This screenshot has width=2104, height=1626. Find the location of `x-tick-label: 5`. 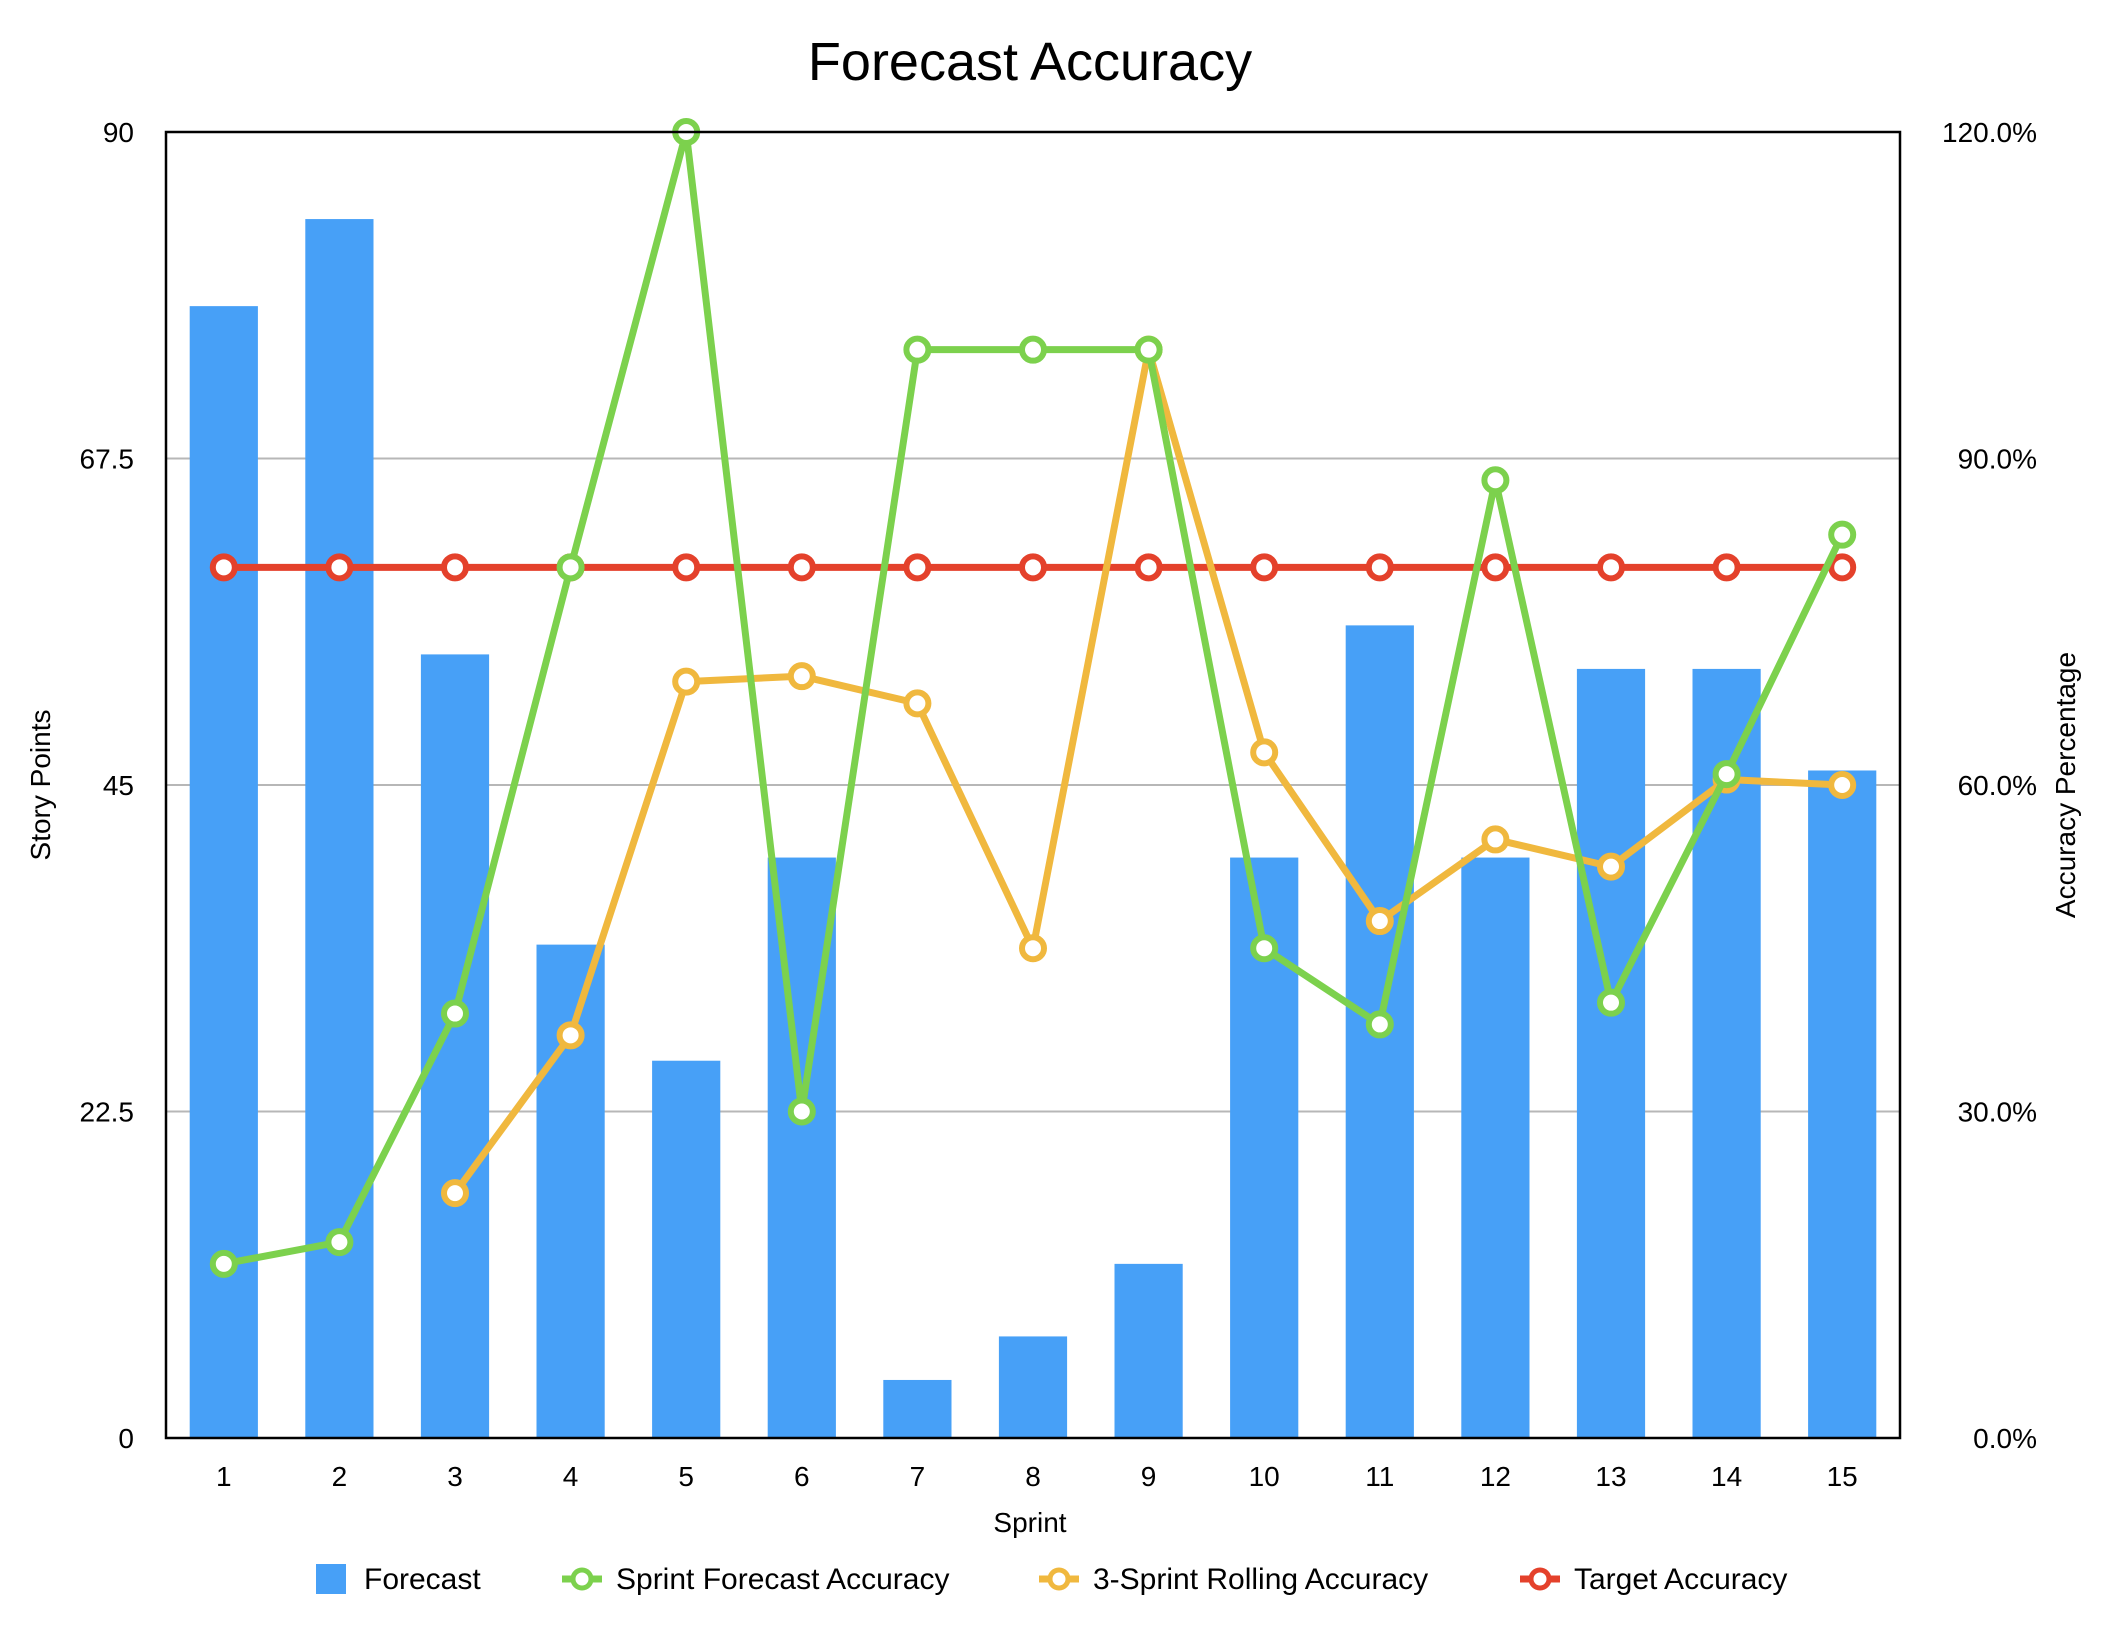

x-tick-label: 5 is located at coordinates (686, 1476).